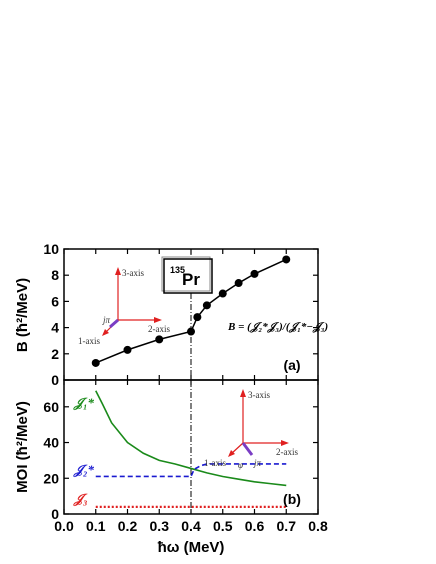  I want to click on panel-b-xlabel: ħω (MeV), so click(191, 547).